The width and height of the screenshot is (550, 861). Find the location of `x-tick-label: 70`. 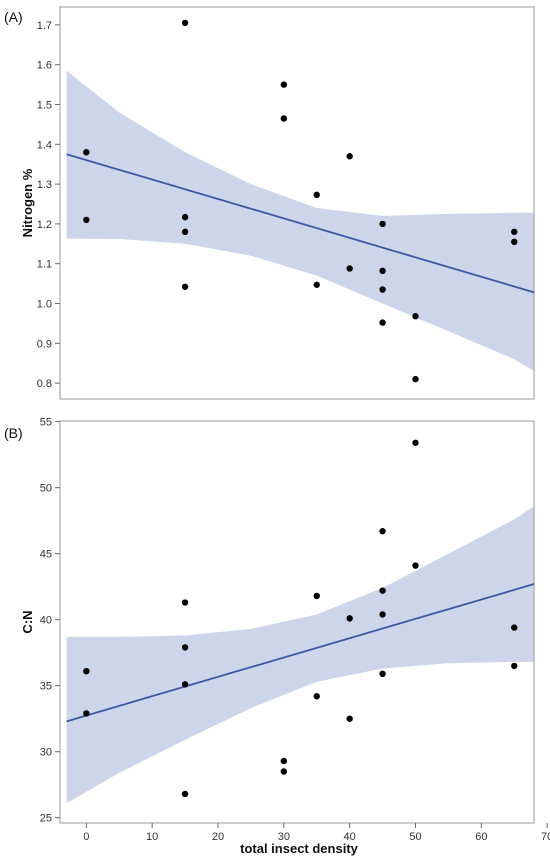

x-tick-label: 70 is located at coordinates (545, 837).